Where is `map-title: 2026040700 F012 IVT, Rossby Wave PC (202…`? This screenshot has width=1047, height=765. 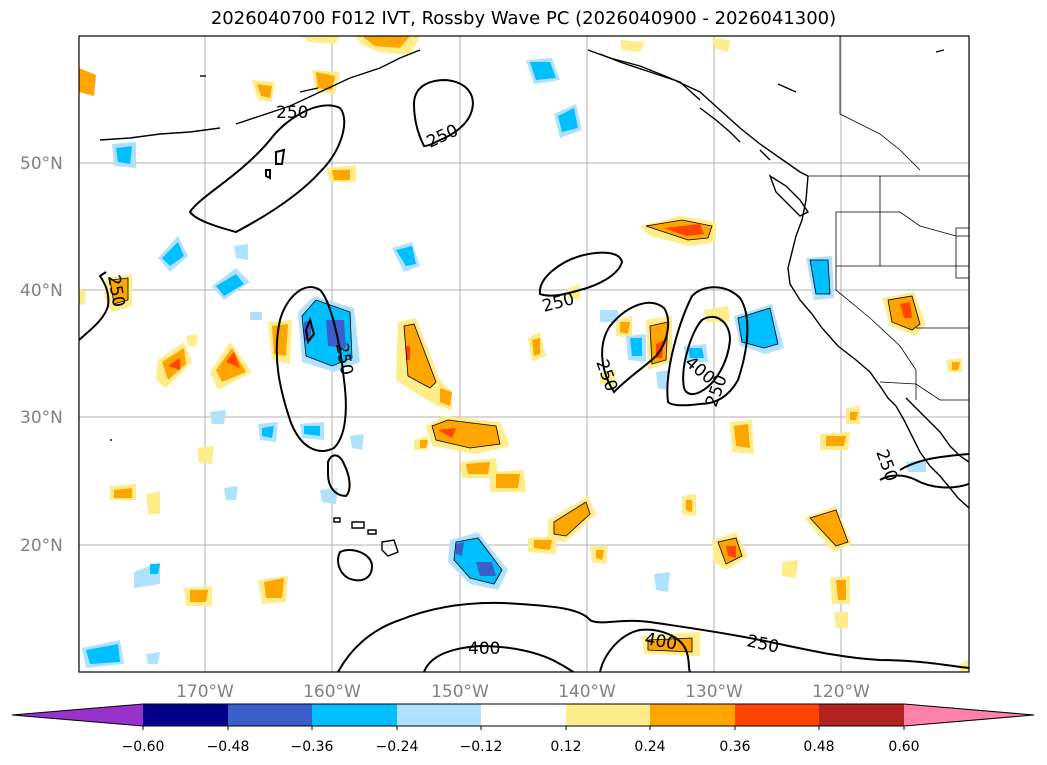 map-title: 2026040700 F012 IVT, Rossby Wave PC (202… is located at coordinates (523, 18).